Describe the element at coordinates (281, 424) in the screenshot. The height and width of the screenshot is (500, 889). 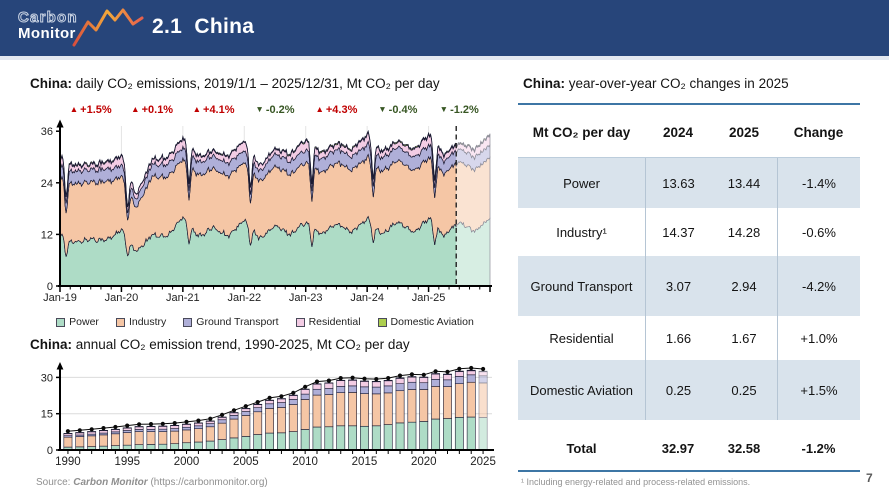
I see `bar-2008` at that location.